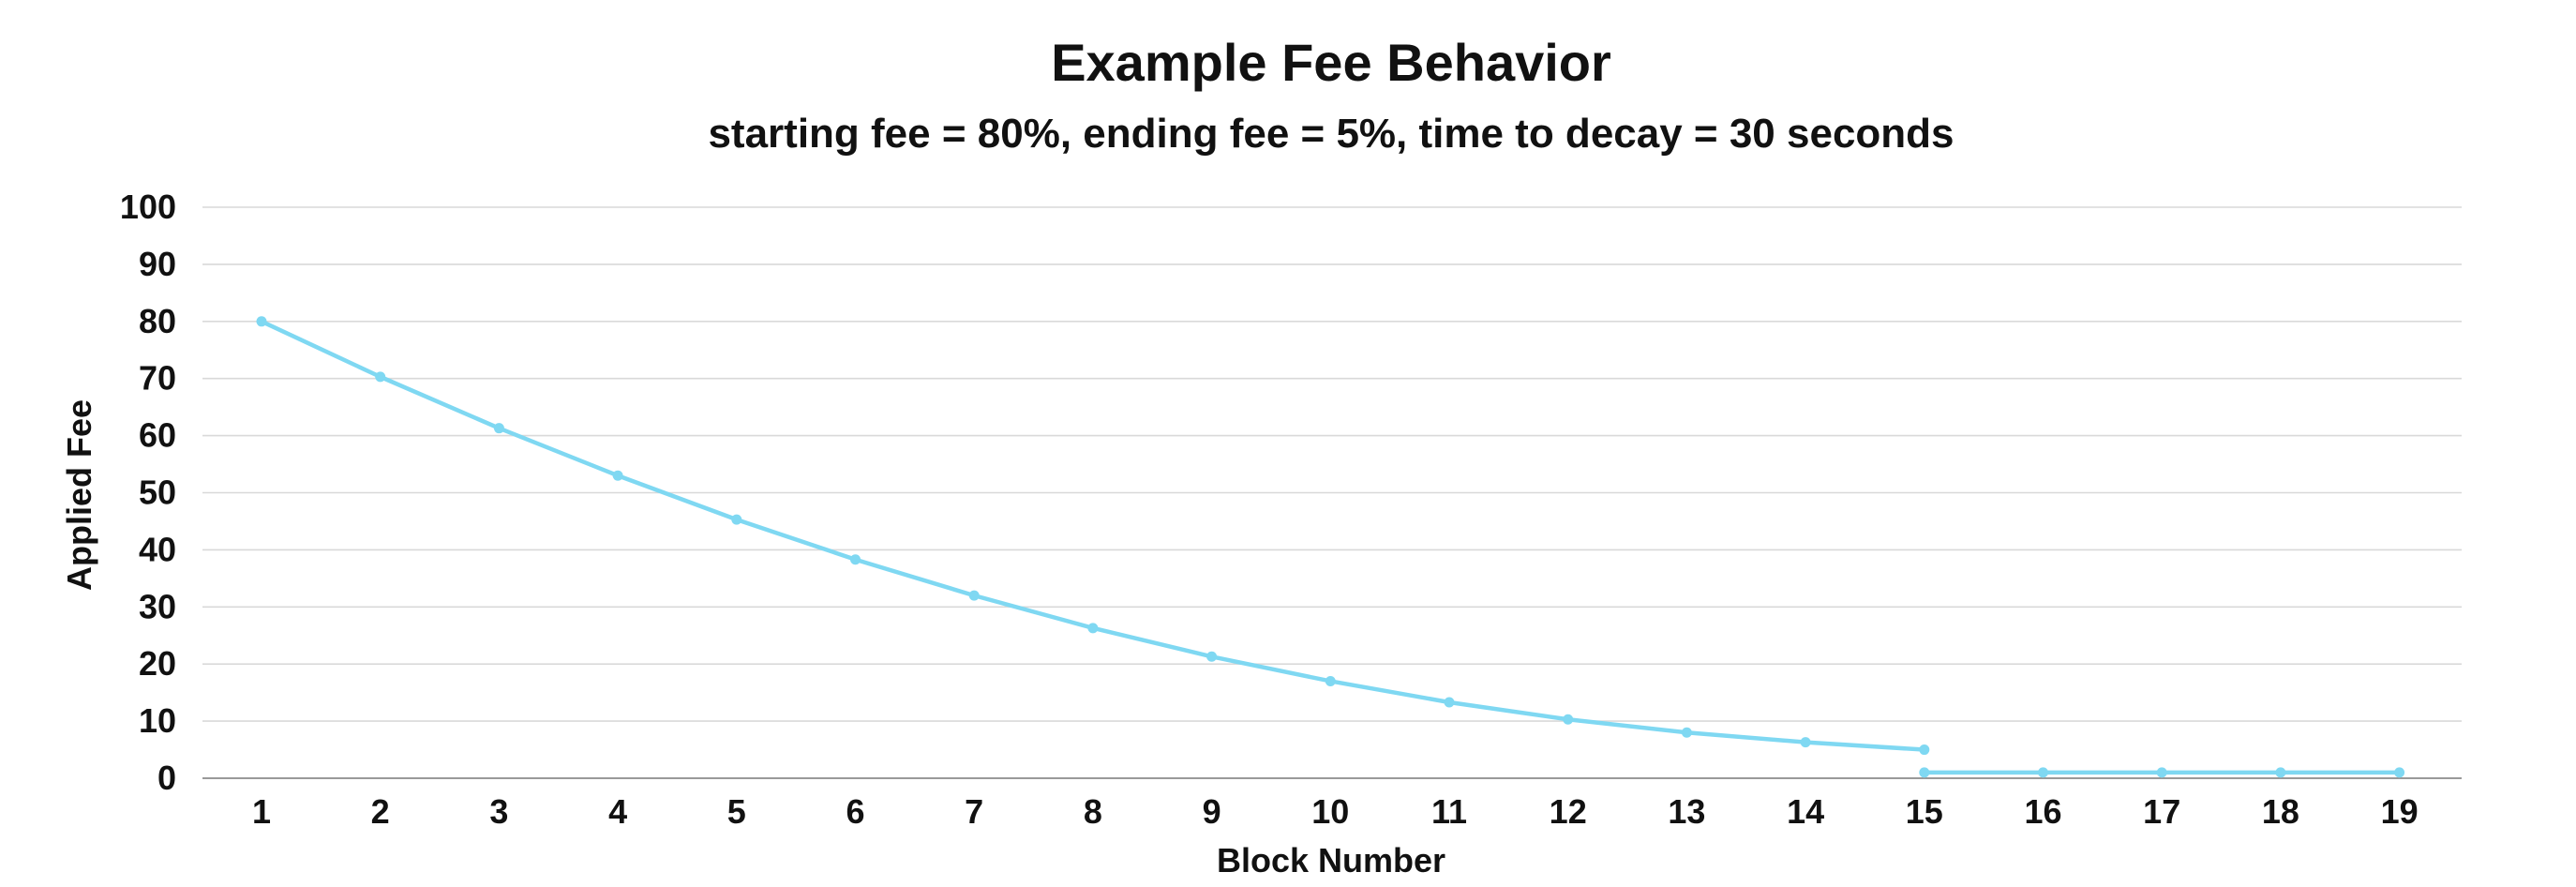 This screenshot has width=2576, height=887. What do you see at coordinates (166, 778) in the screenshot?
I see `y-tick-label: 0` at bounding box center [166, 778].